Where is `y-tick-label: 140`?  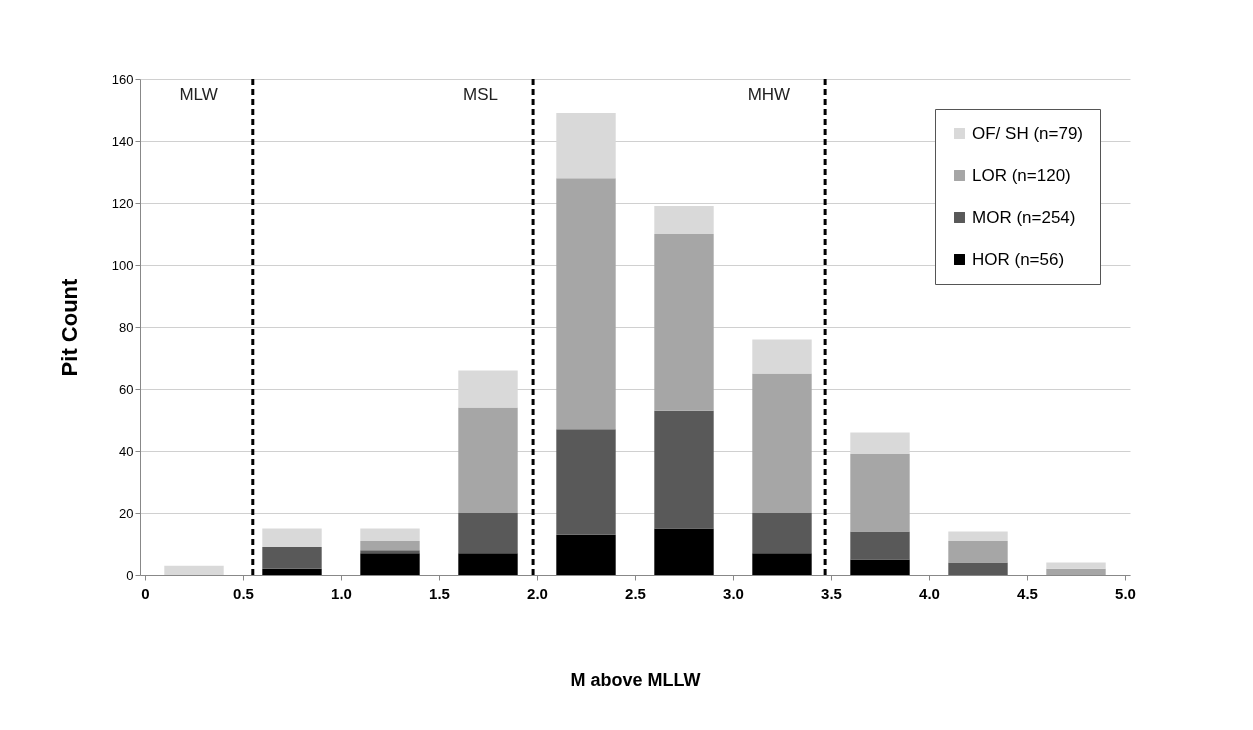
y-tick-label: 140 is located at coordinates (122, 141).